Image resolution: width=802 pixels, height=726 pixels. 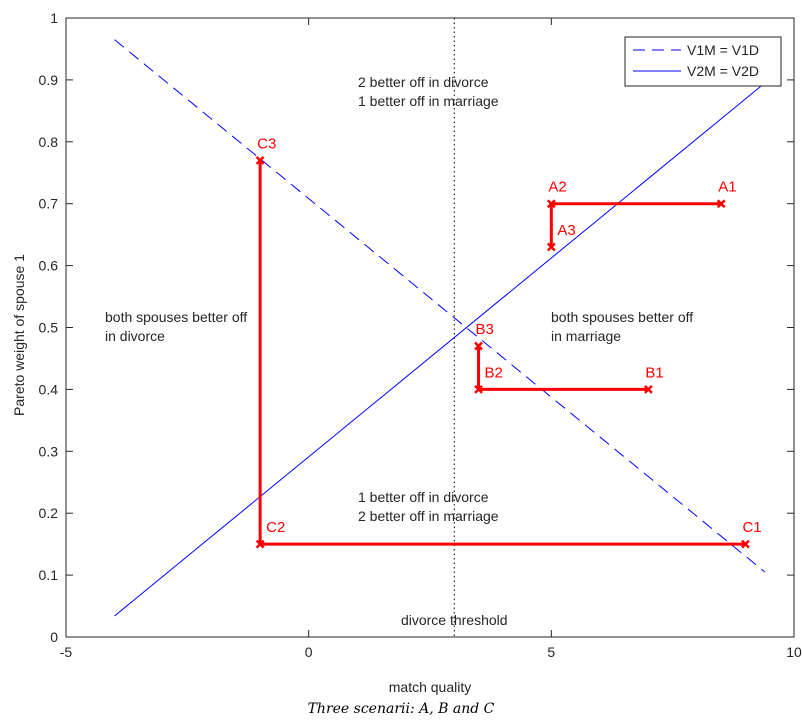 What do you see at coordinates (423, 497) in the screenshot?
I see `annotation: 1 better off in divorce` at bounding box center [423, 497].